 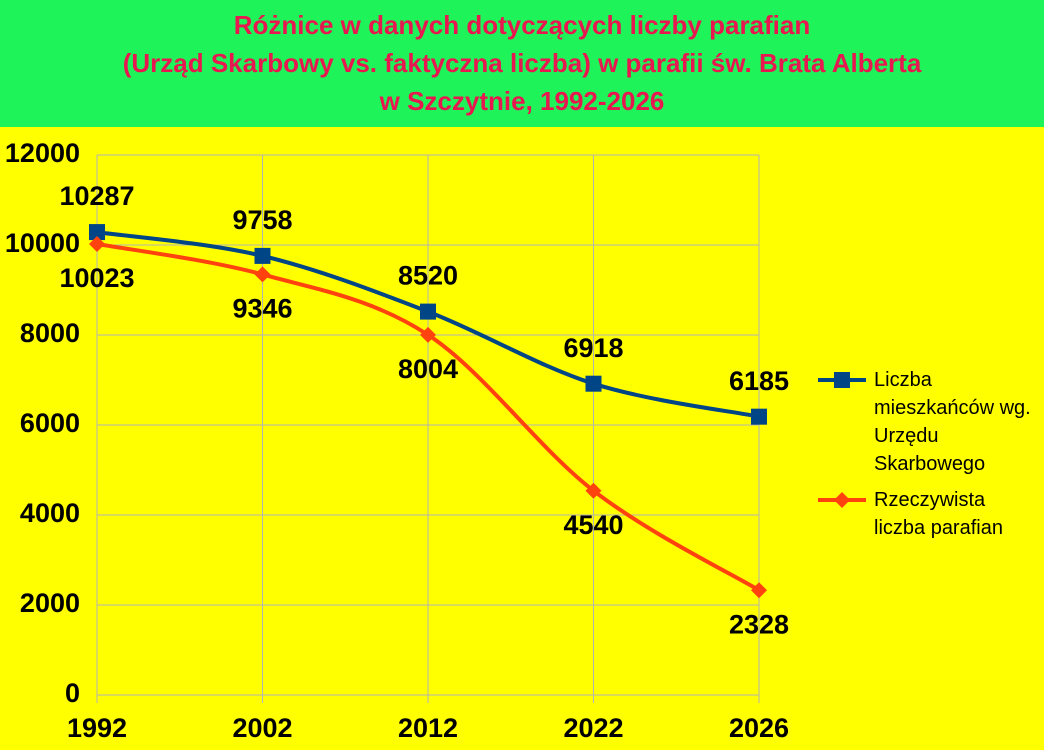 I want to click on data-label: 8520, so click(x=428, y=276).